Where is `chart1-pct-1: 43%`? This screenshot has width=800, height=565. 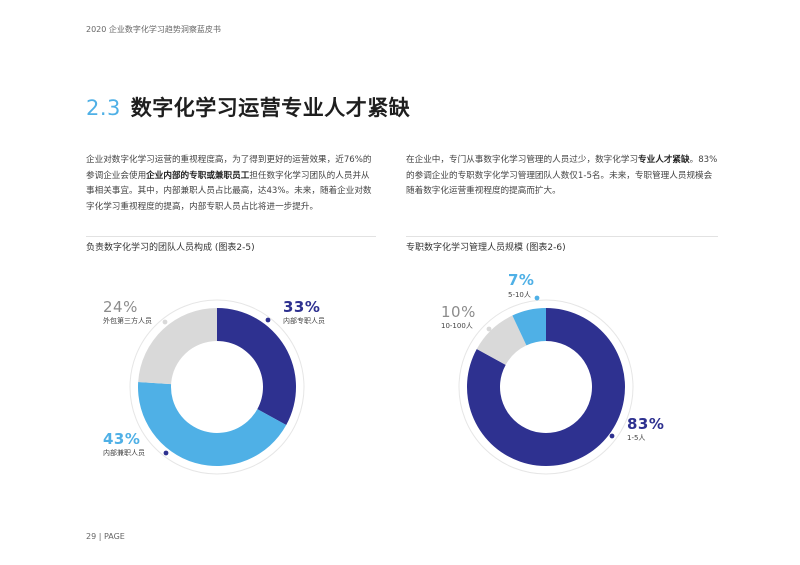 chart1-pct-1: 43% is located at coordinates (122, 439).